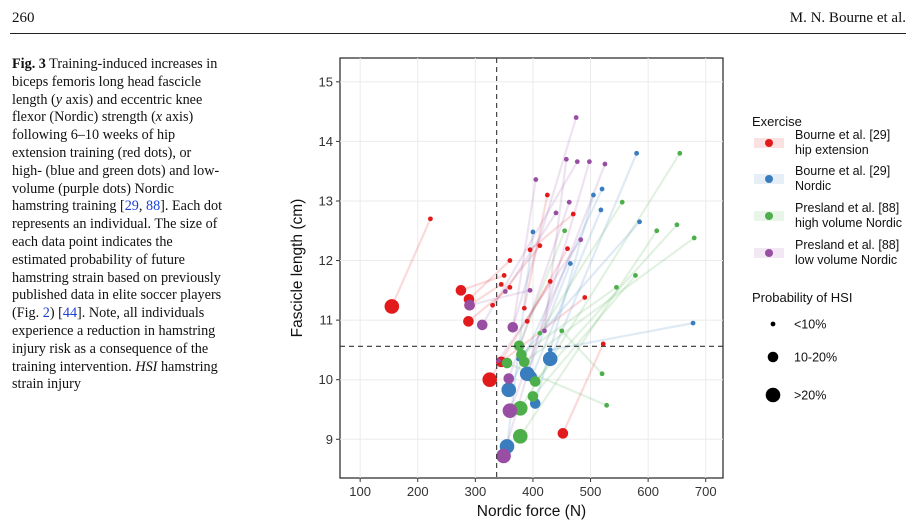  What do you see at coordinates (326, 81) in the screenshot?
I see `y-tick-label: 15` at bounding box center [326, 81].